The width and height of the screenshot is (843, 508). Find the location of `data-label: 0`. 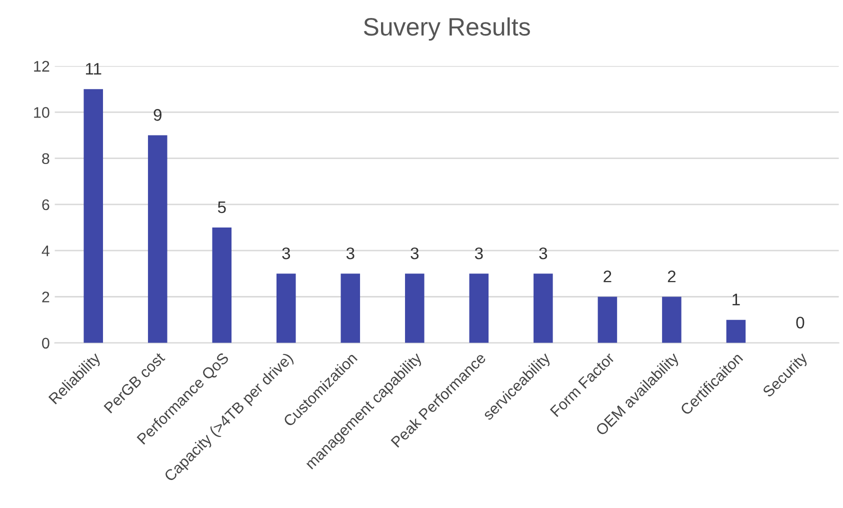

data-label: 0 is located at coordinates (800, 322).